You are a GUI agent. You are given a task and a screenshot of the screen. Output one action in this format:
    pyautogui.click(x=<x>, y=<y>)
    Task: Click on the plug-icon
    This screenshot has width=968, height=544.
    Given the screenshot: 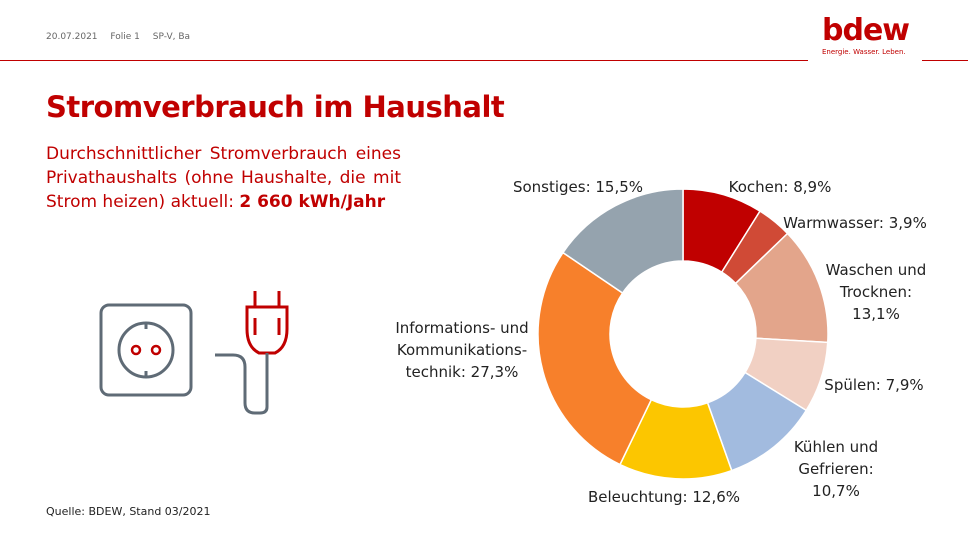 What is the action you would take?
    pyautogui.click(x=252, y=353)
    